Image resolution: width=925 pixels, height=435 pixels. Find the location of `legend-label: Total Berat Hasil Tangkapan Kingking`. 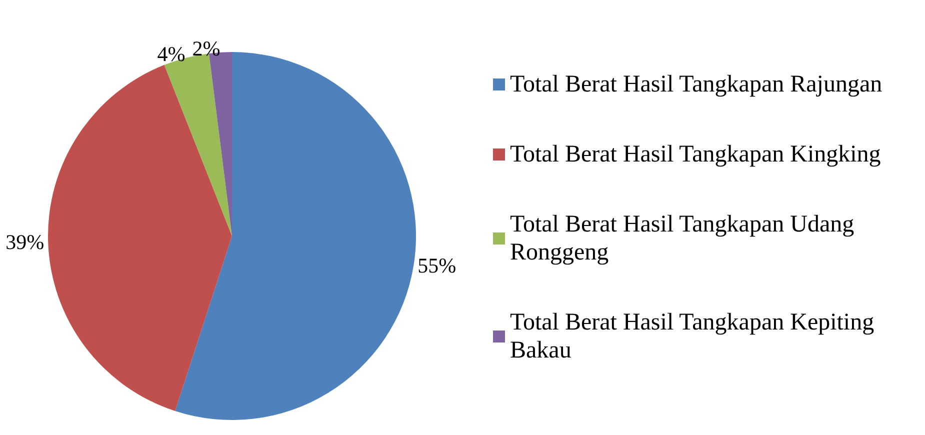

legend-label: Total Berat Hasil Tangkapan Kingking is located at coordinates (695, 155).